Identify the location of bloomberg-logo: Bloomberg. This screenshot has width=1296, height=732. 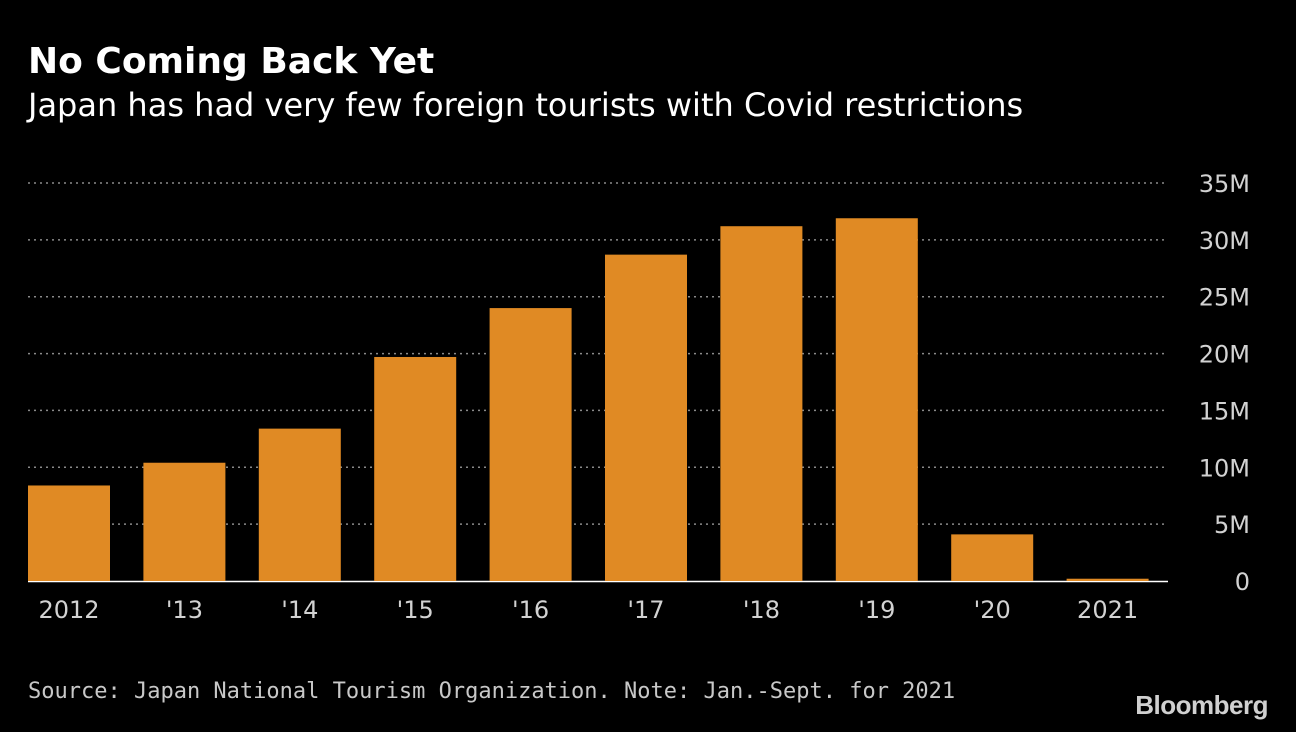
(1201, 705).